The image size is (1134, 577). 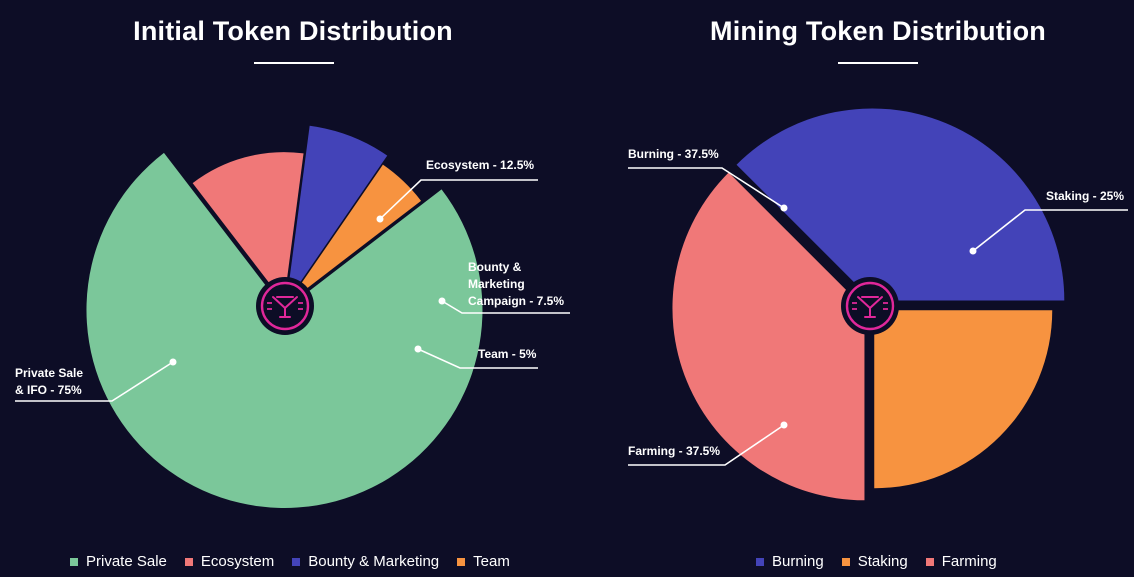 What do you see at coordinates (673, 154) in the screenshot?
I see `callout-burning: Burning - 37.5%` at bounding box center [673, 154].